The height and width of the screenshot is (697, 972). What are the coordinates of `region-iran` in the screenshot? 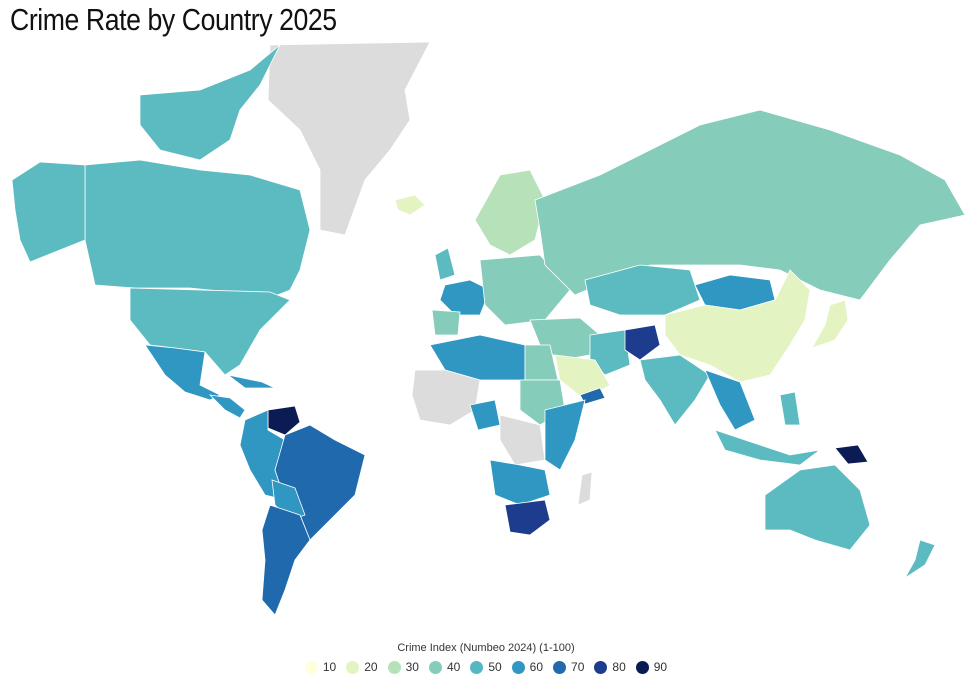 It's located at (610, 352).